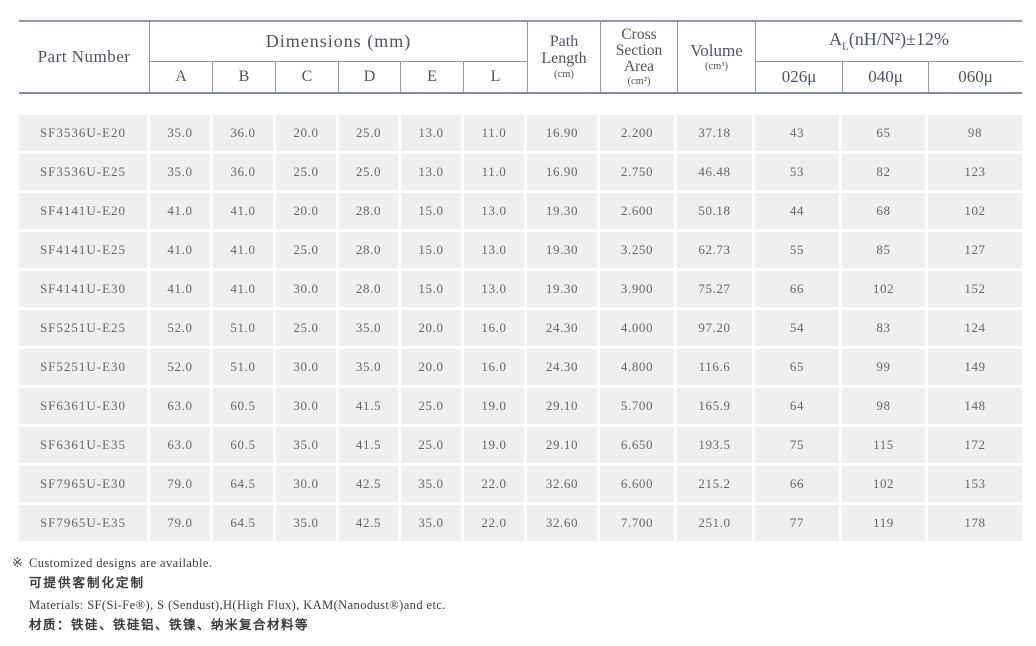  I want to click on value-cell: 149, so click(975, 367).